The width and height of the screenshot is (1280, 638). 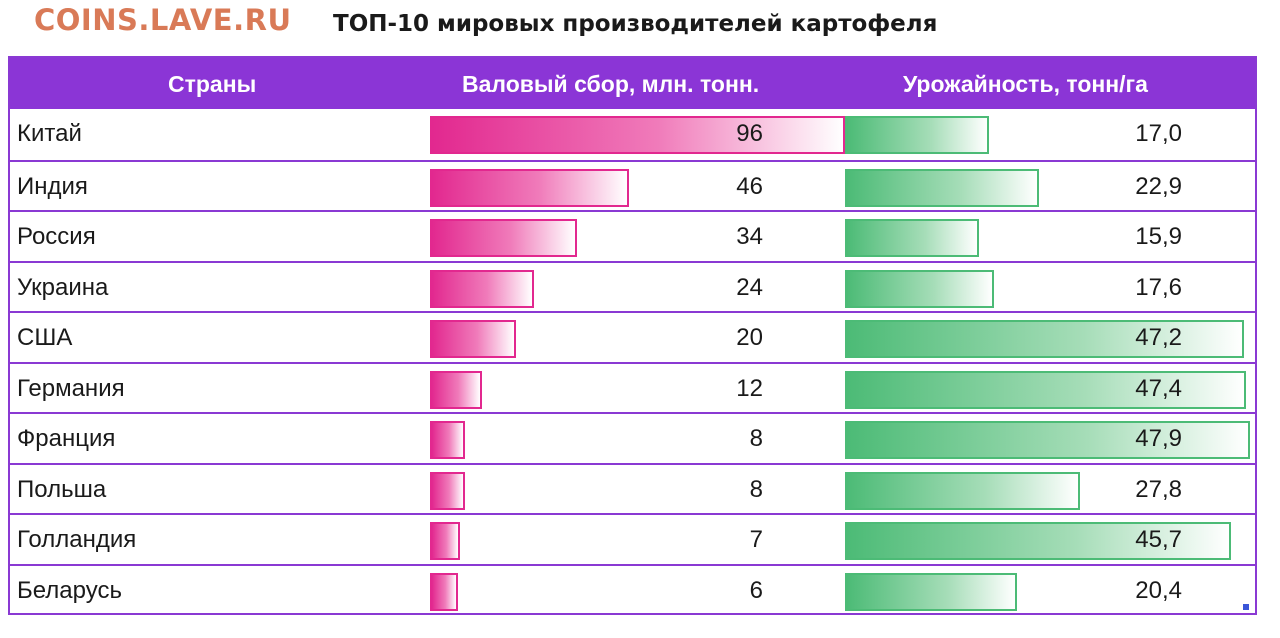 What do you see at coordinates (632, 387) in the screenshot?
I see `table-row: Германия 12 47,4` at bounding box center [632, 387].